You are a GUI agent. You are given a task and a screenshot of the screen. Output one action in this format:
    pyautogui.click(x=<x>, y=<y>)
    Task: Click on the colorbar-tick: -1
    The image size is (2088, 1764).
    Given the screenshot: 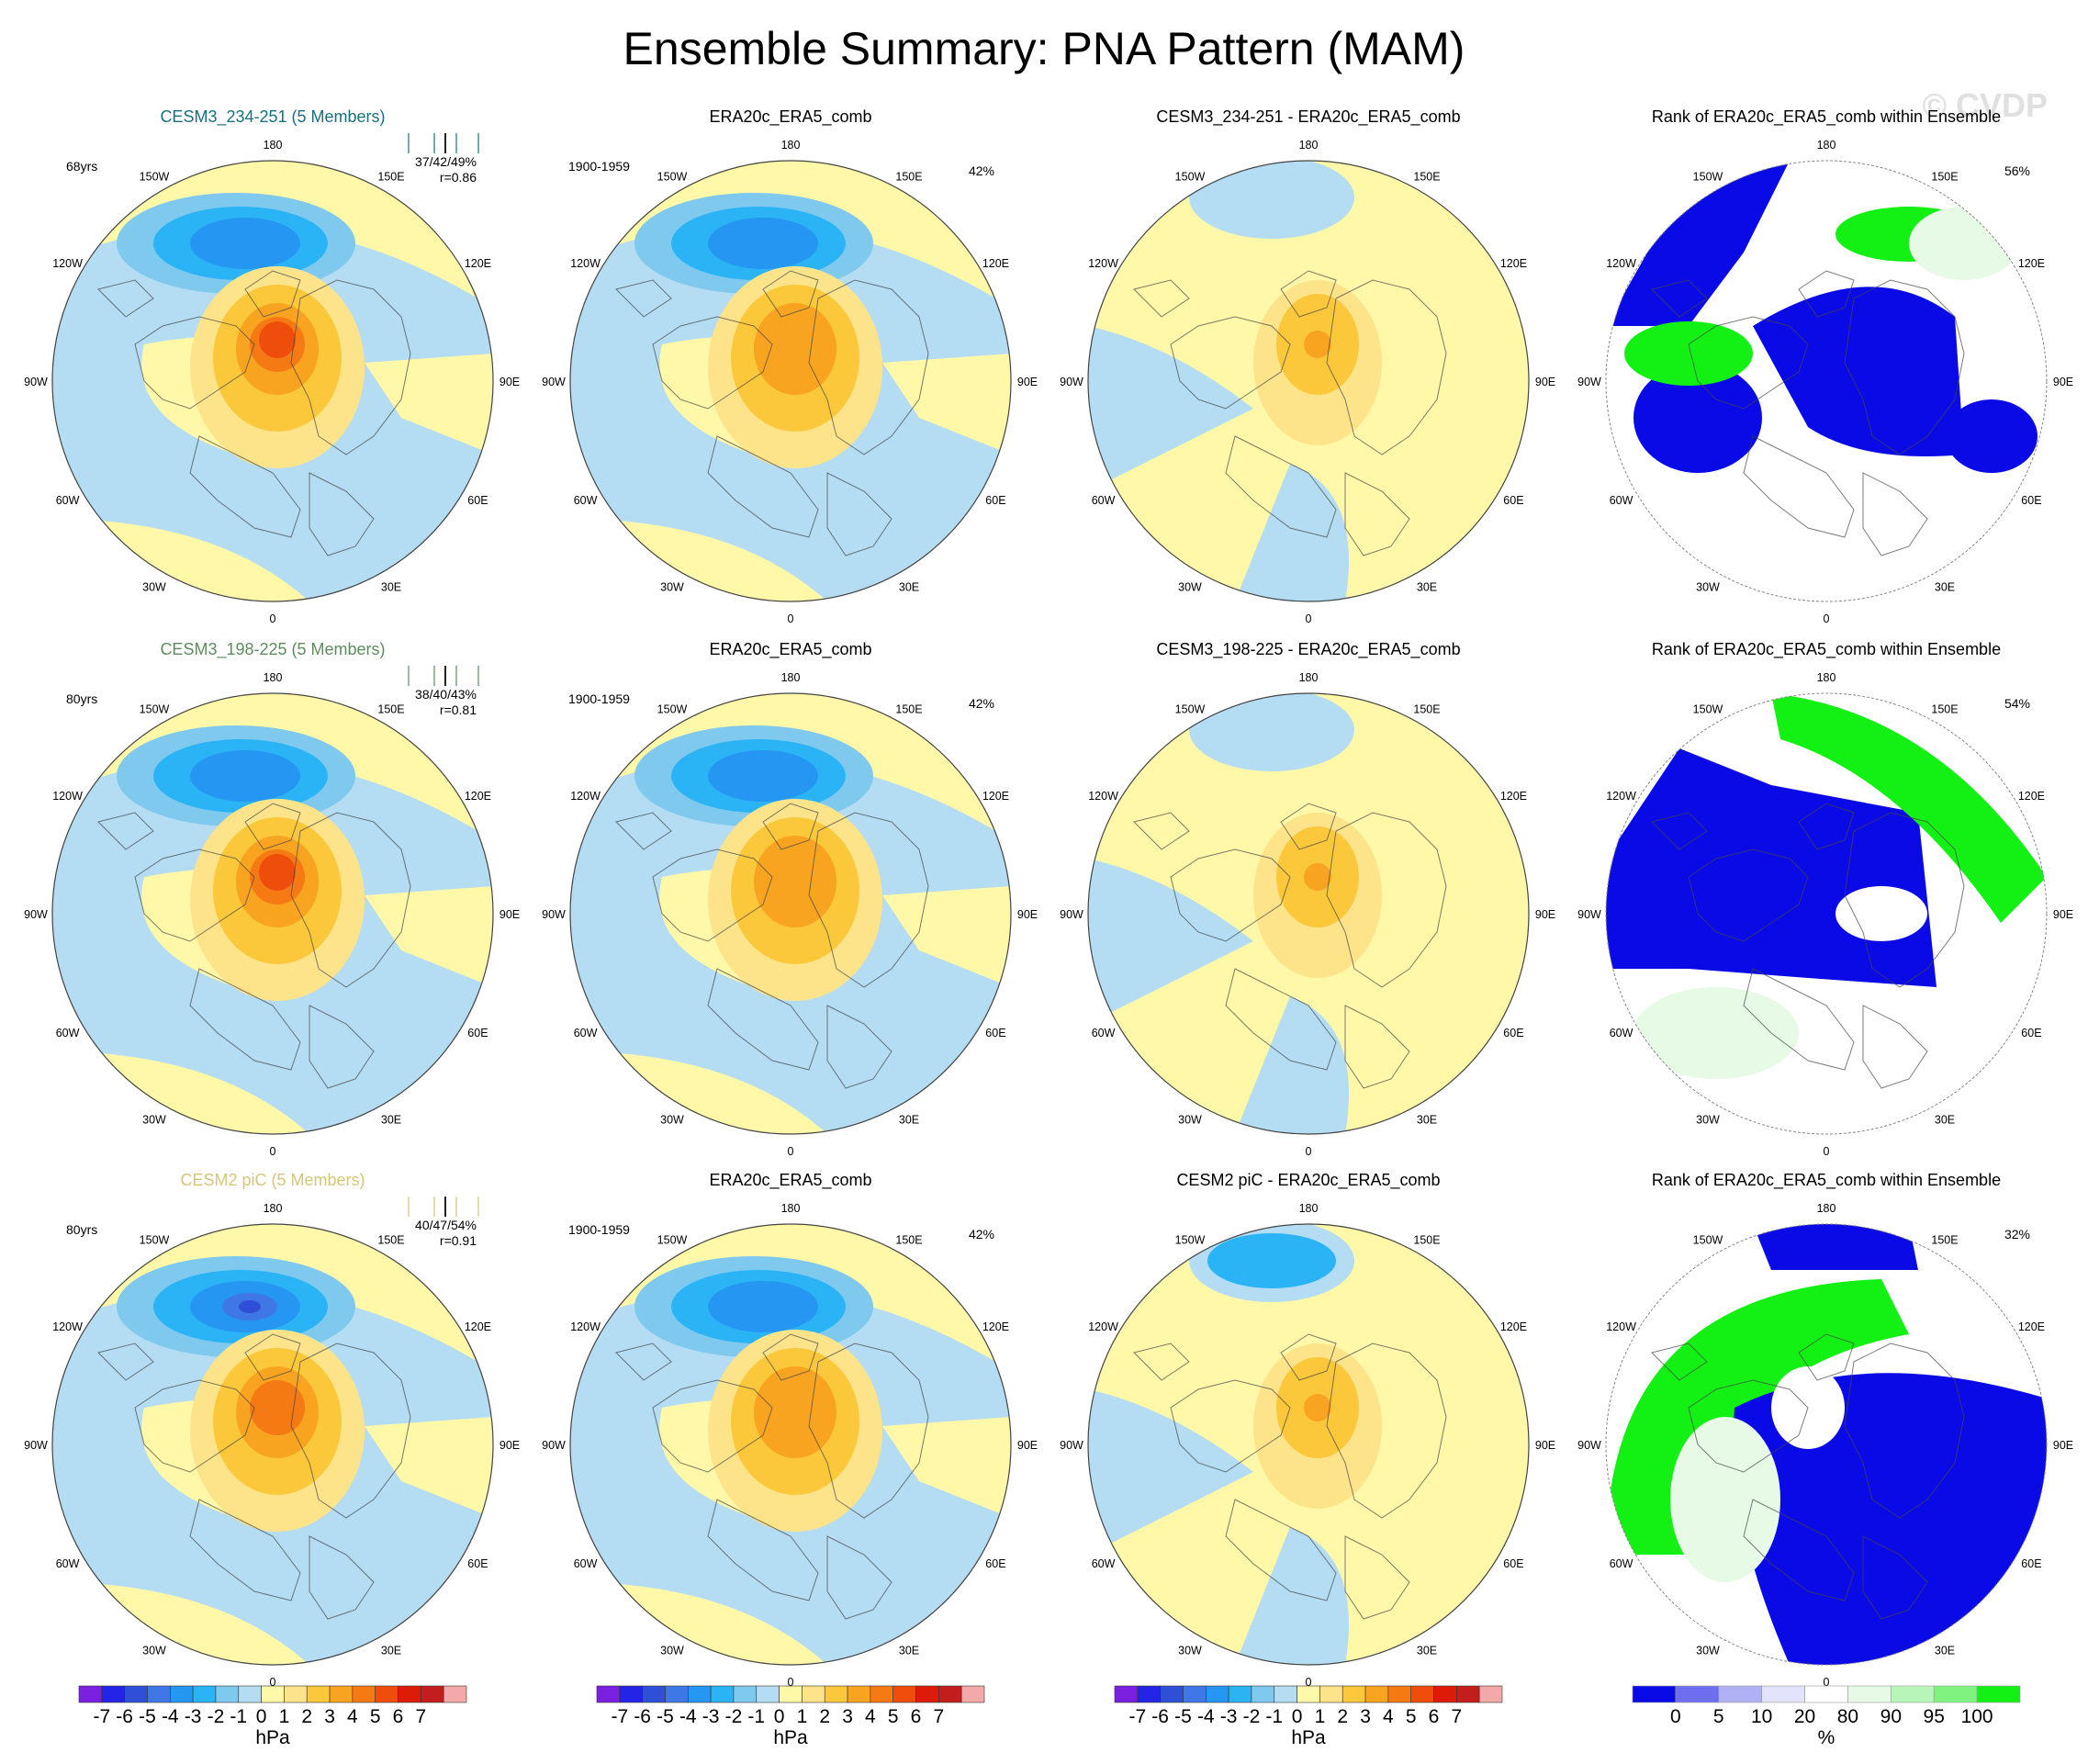 What is the action you would take?
    pyautogui.click(x=238, y=1716)
    